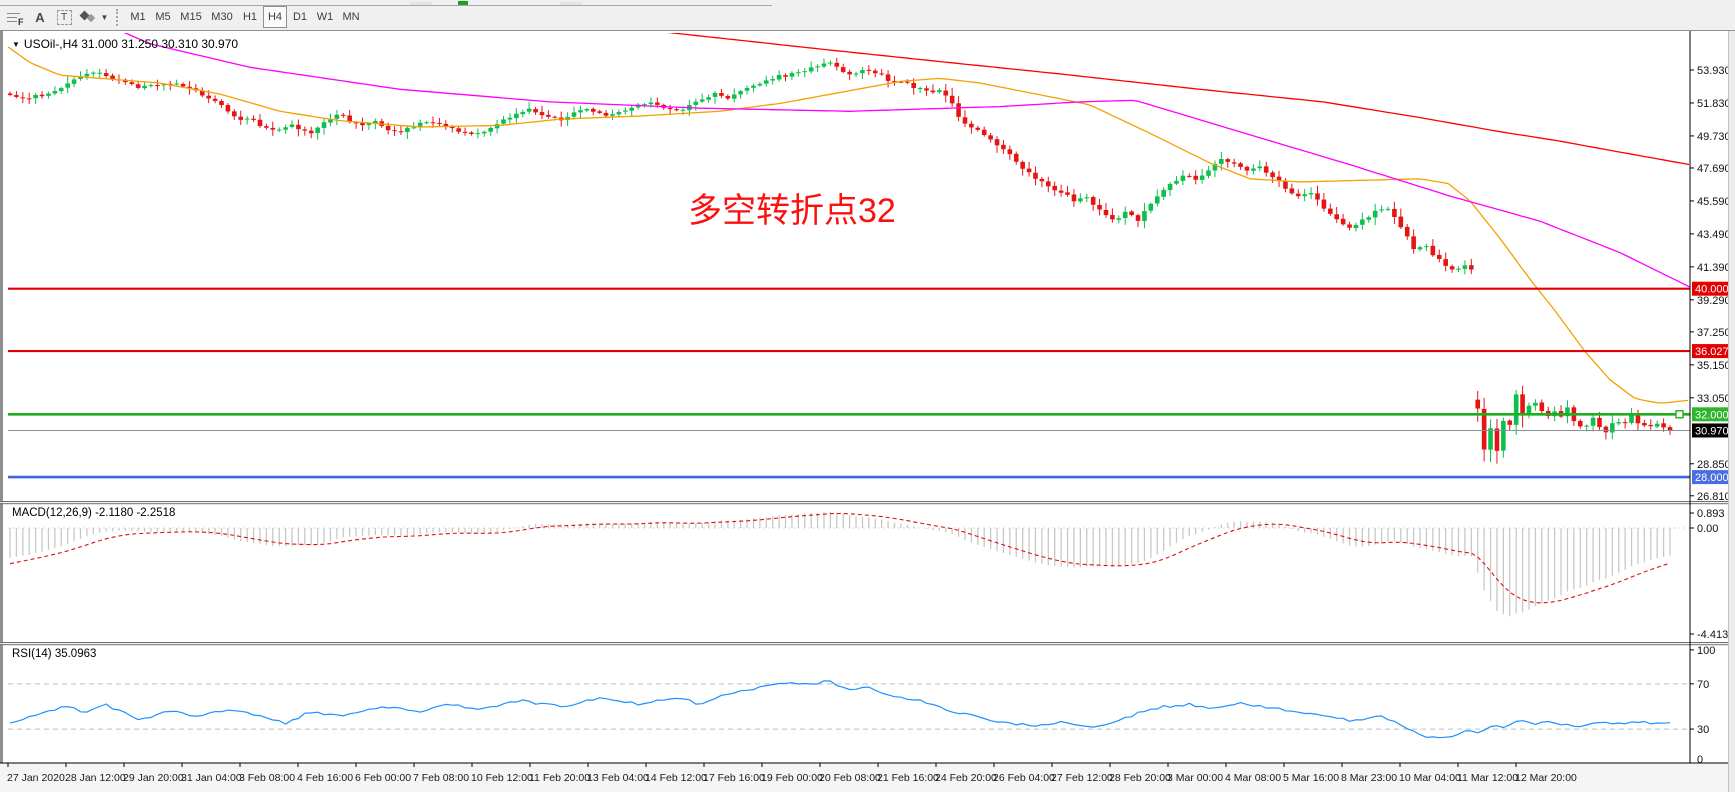 The image size is (1735, 792). I want to click on rsi-line, so click(840, 709).